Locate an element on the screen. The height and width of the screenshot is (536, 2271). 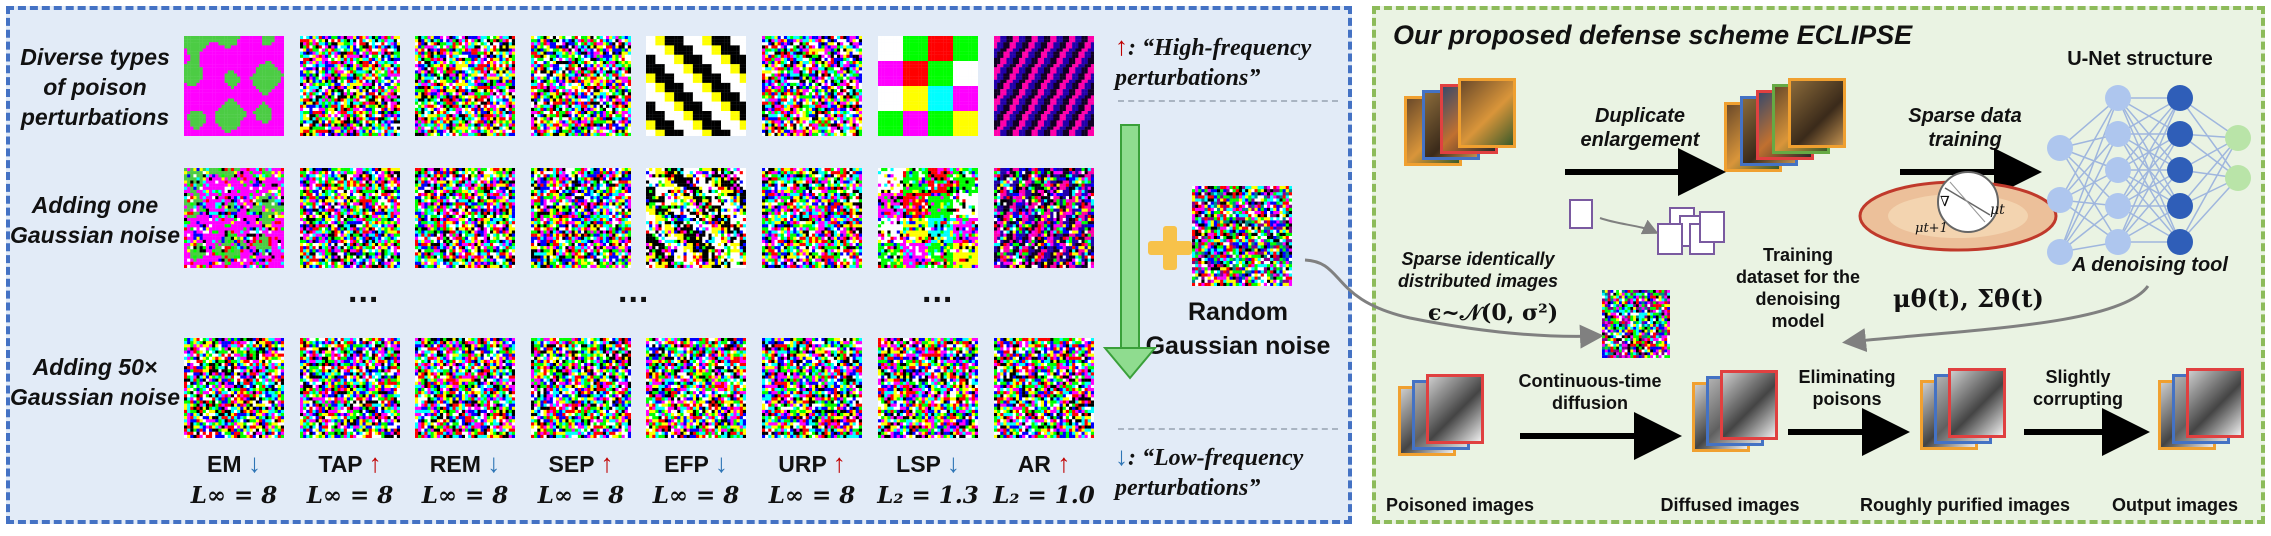
perturbation-tile-r1-c6 is located at coordinates (928, 218).